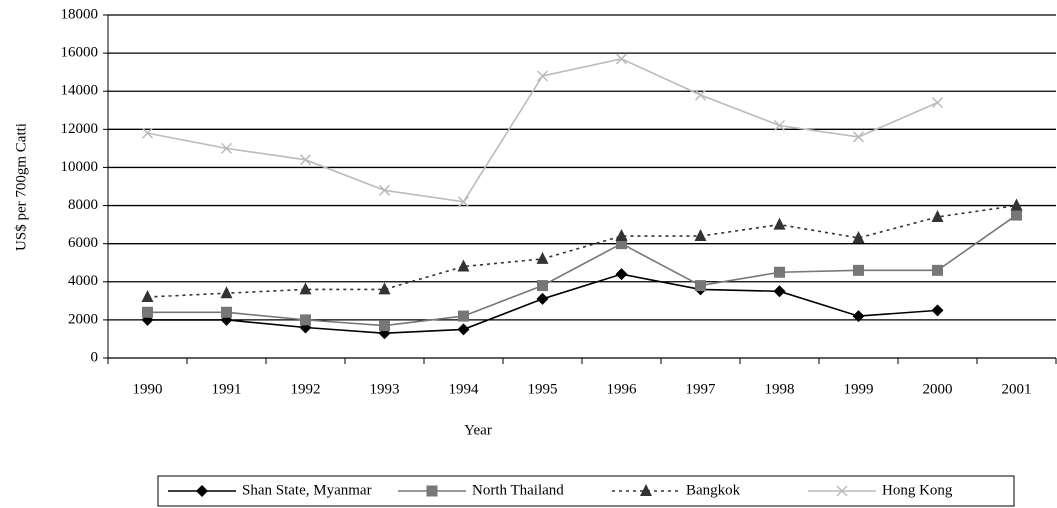 This screenshot has width=1057, height=508. What do you see at coordinates (95, 357) in the screenshot?
I see `y-tick-label: 0` at bounding box center [95, 357].